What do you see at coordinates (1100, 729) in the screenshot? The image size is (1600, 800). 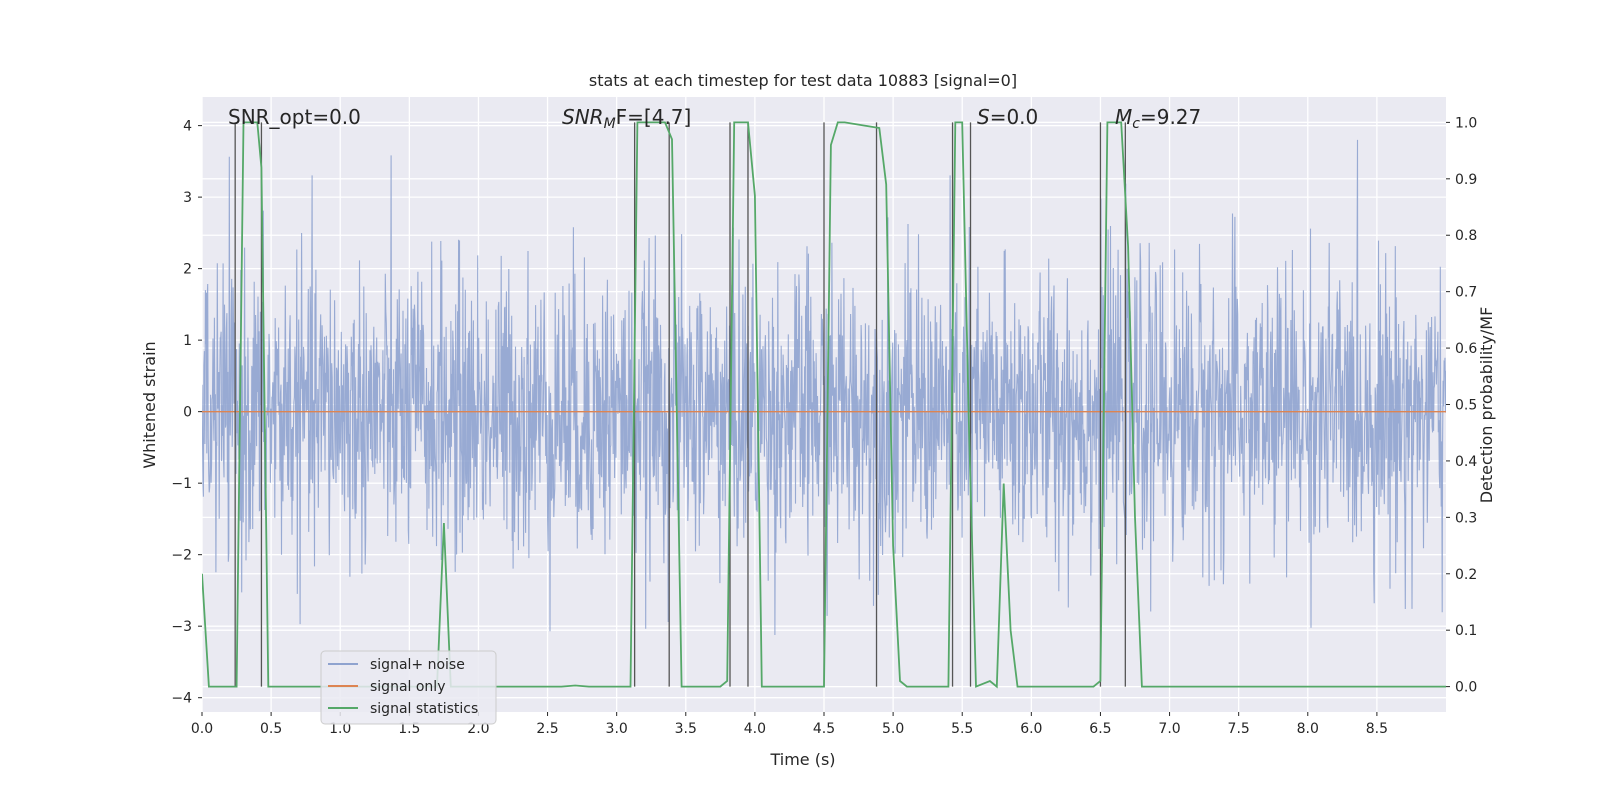 I see `x-tick-label: 6.5` at bounding box center [1100, 729].